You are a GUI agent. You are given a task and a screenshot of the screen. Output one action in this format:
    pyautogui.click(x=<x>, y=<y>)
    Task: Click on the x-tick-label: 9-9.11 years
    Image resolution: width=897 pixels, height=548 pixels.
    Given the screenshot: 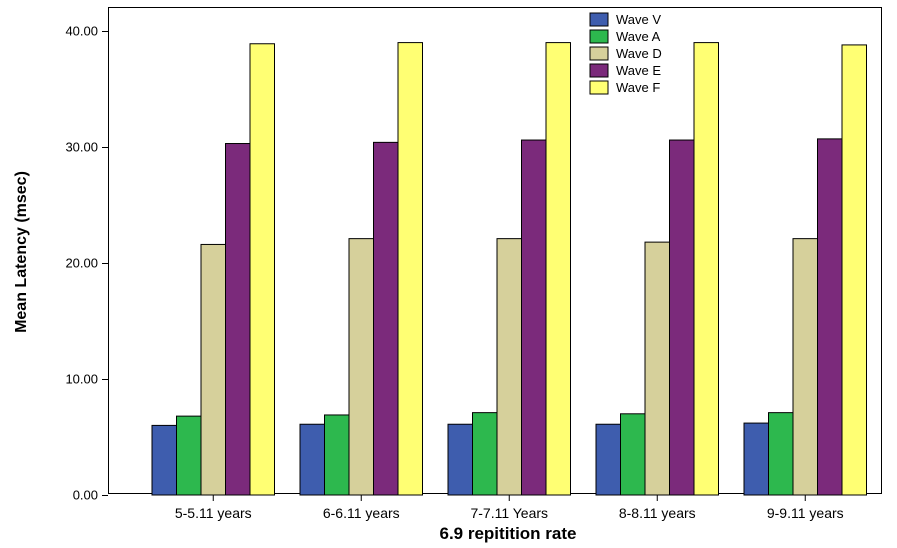 What is the action you would take?
    pyautogui.click(x=805, y=513)
    